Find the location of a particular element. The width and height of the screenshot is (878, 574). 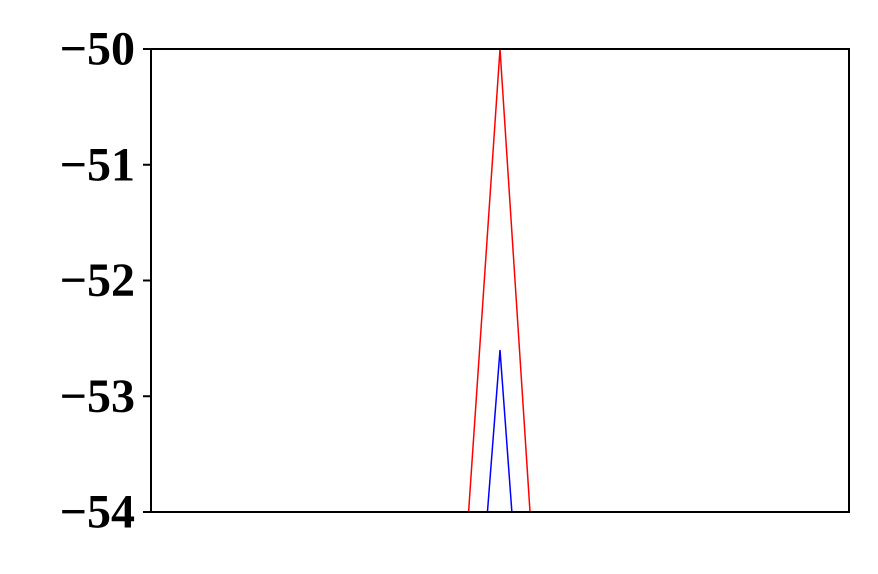

y-tick-label: −51 is located at coordinates (97, 164).